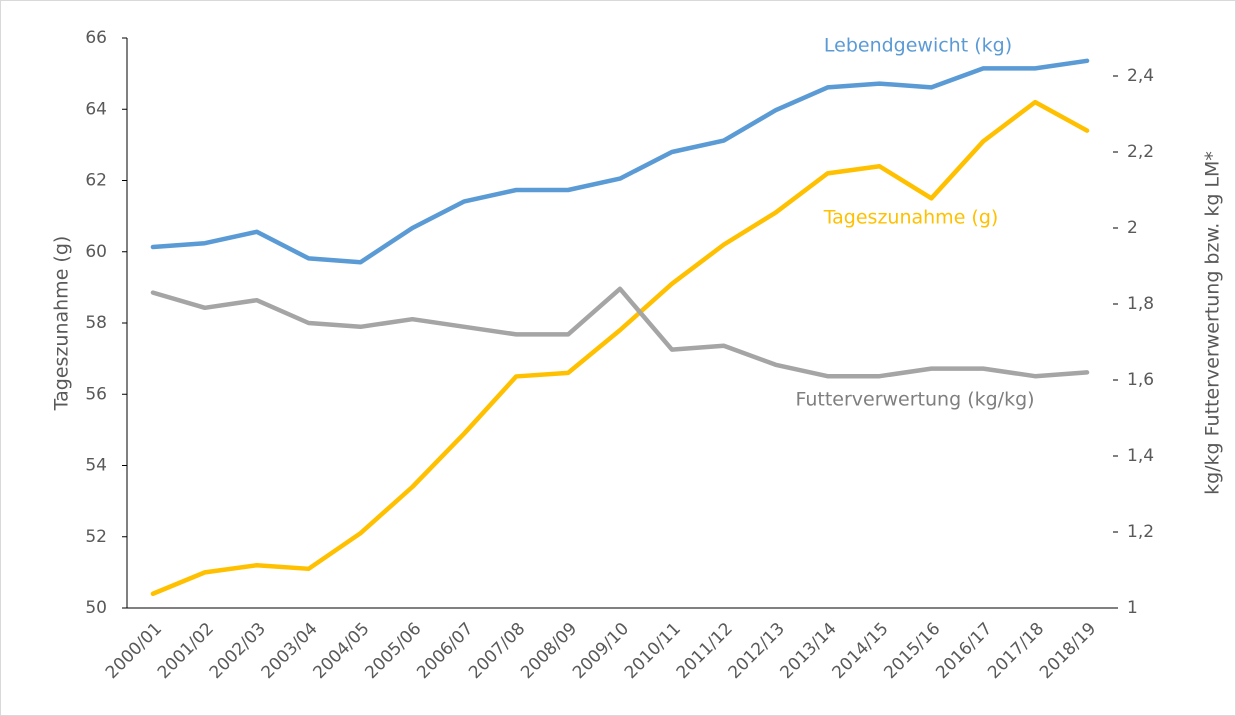 The height and width of the screenshot is (716, 1236). I want to click on y2-tick-label: 1,6, so click(1140, 380).